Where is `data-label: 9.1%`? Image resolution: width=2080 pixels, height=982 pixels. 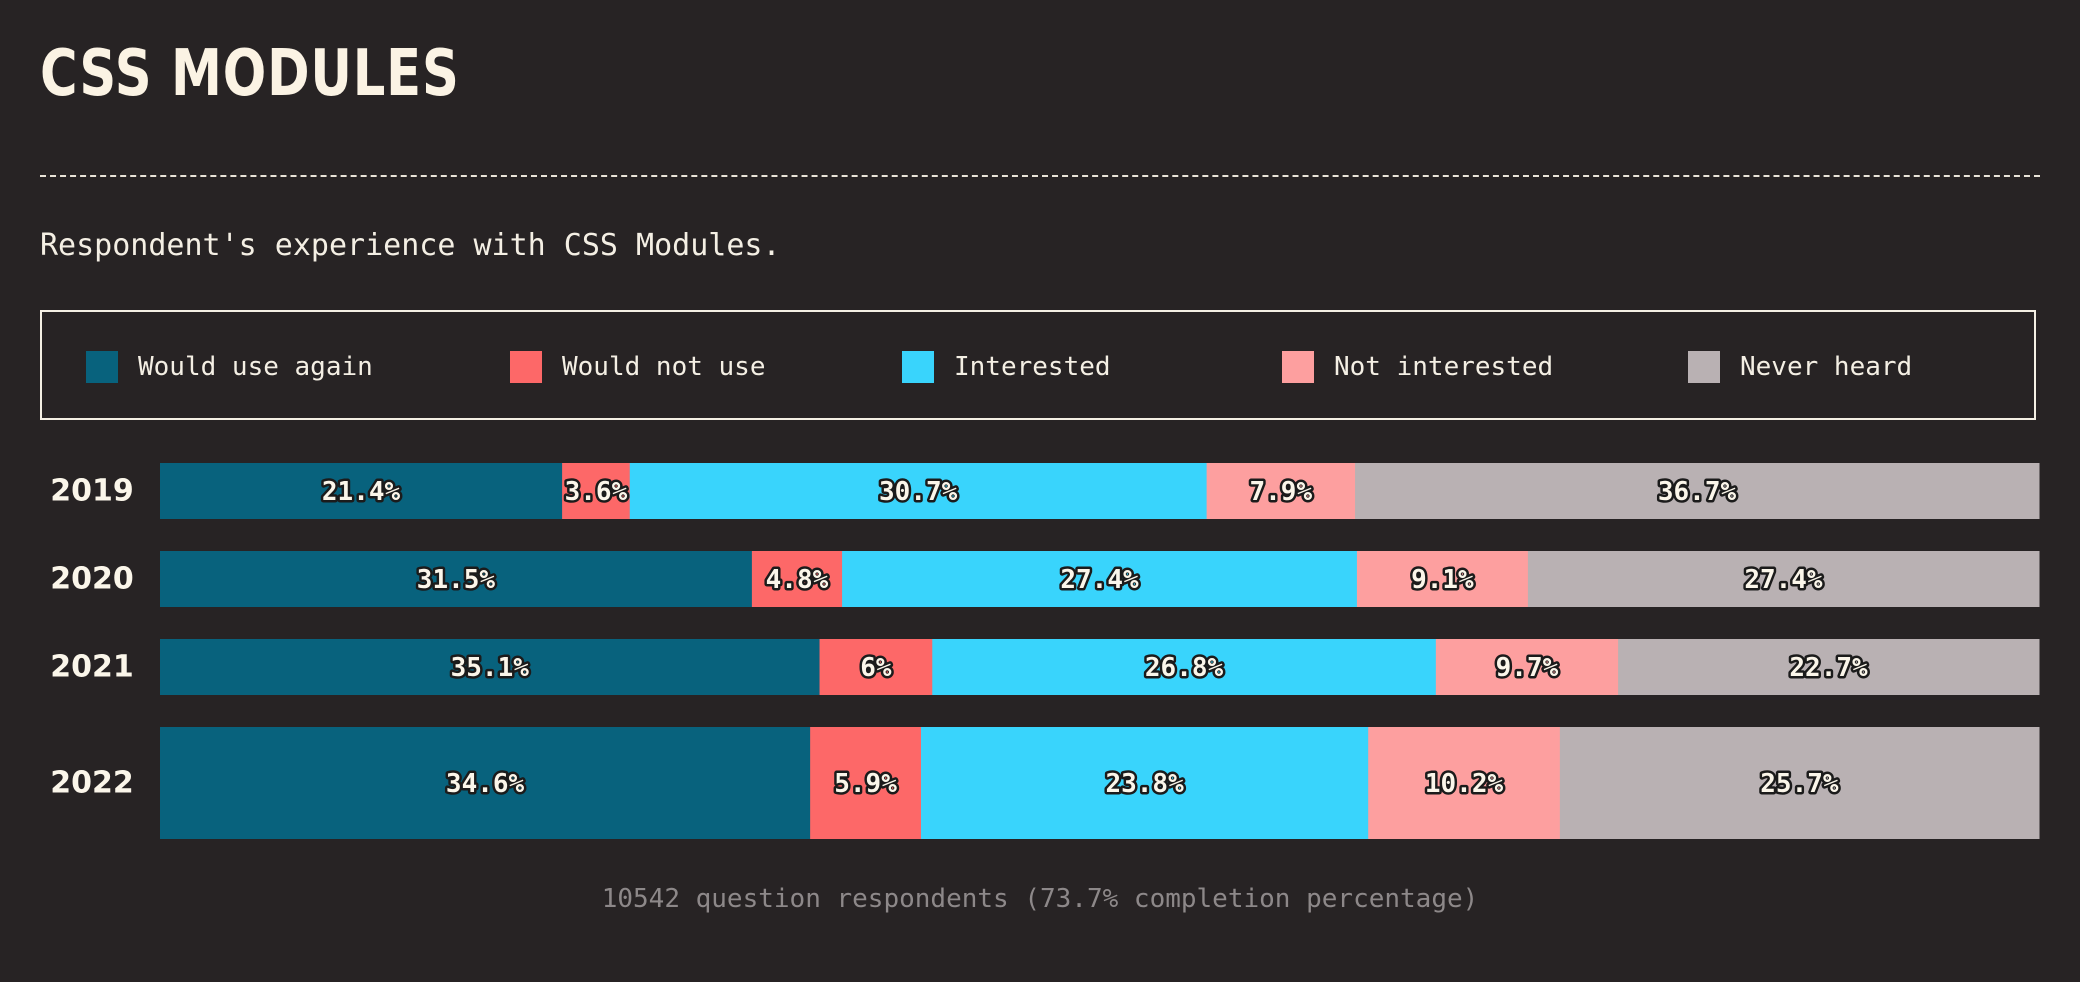 data-label: 9.1% is located at coordinates (1442, 580).